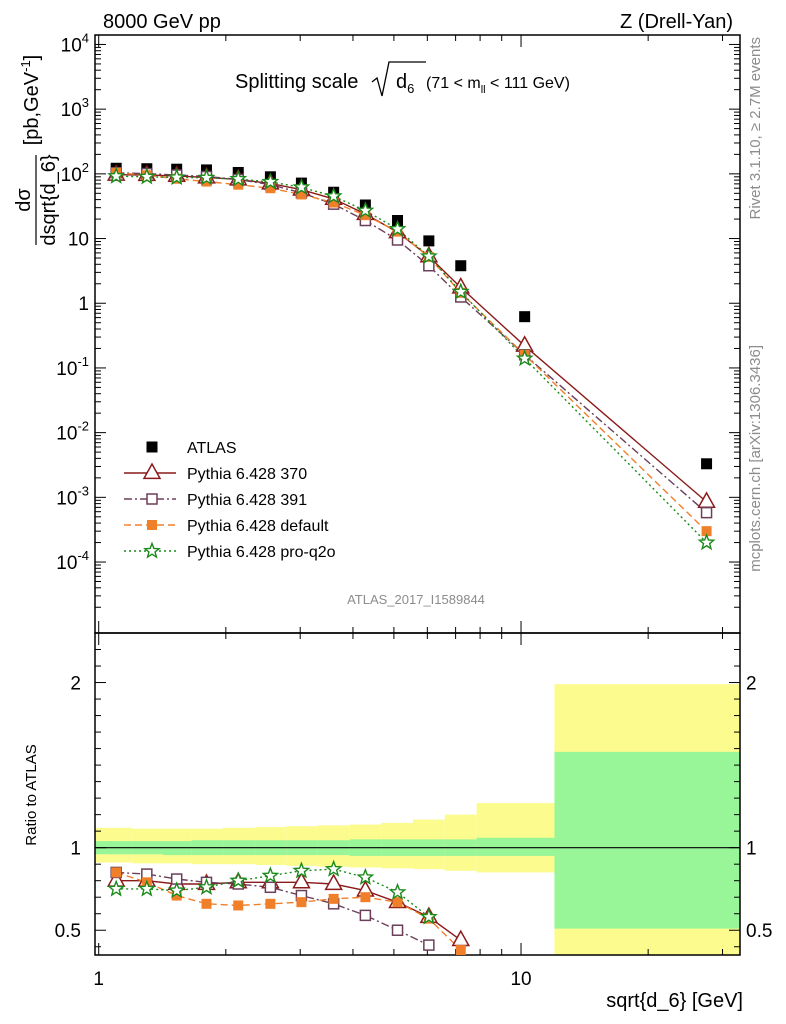 This screenshot has height=1024, width=786. I want to click on legend-label-0: ATLAS, so click(212, 448).